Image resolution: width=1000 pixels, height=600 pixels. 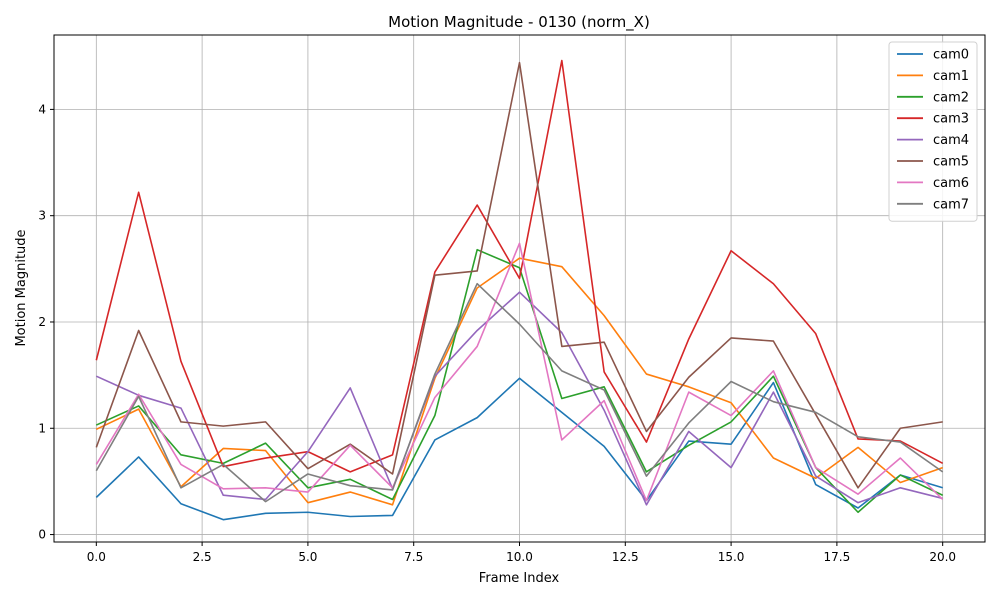 I want to click on x-tick-label: 15.0, so click(x=731, y=557).